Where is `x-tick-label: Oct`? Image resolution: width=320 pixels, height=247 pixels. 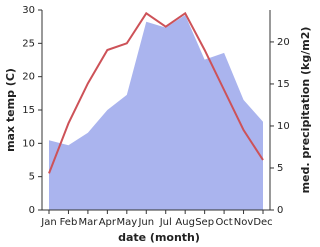
x-tick-label: Oct is located at coordinates (223, 222).